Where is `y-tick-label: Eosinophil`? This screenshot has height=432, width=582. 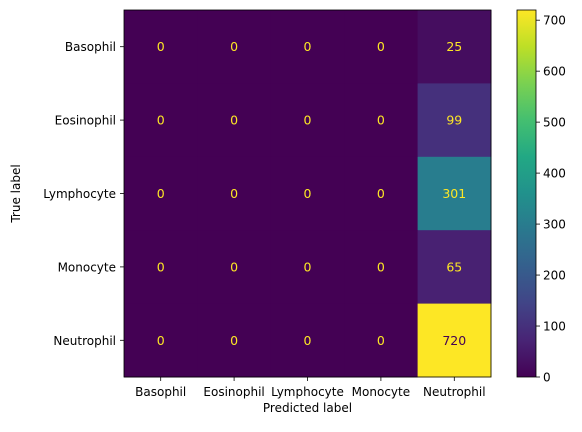
y-tick-label: Eosinophil is located at coordinates (85, 121).